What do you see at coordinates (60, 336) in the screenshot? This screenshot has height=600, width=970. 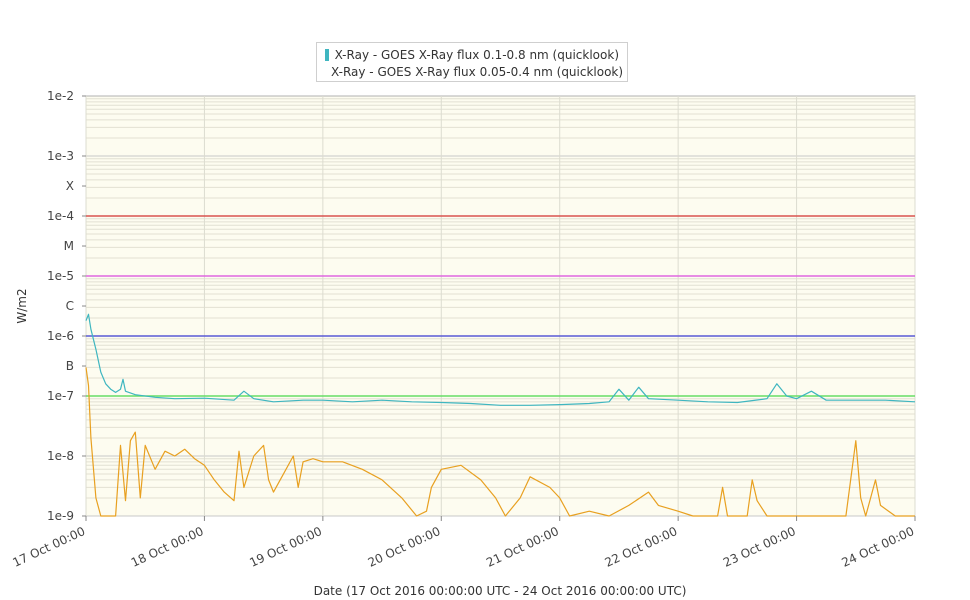 I see `y-tick-label: 1e-6` at bounding box center [60, 336].